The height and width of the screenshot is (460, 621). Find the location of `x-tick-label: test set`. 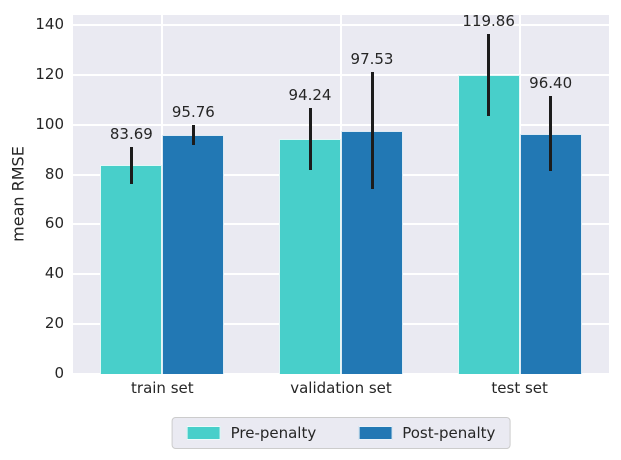

x-tick-label: test set is located at coordinates (519, 388).